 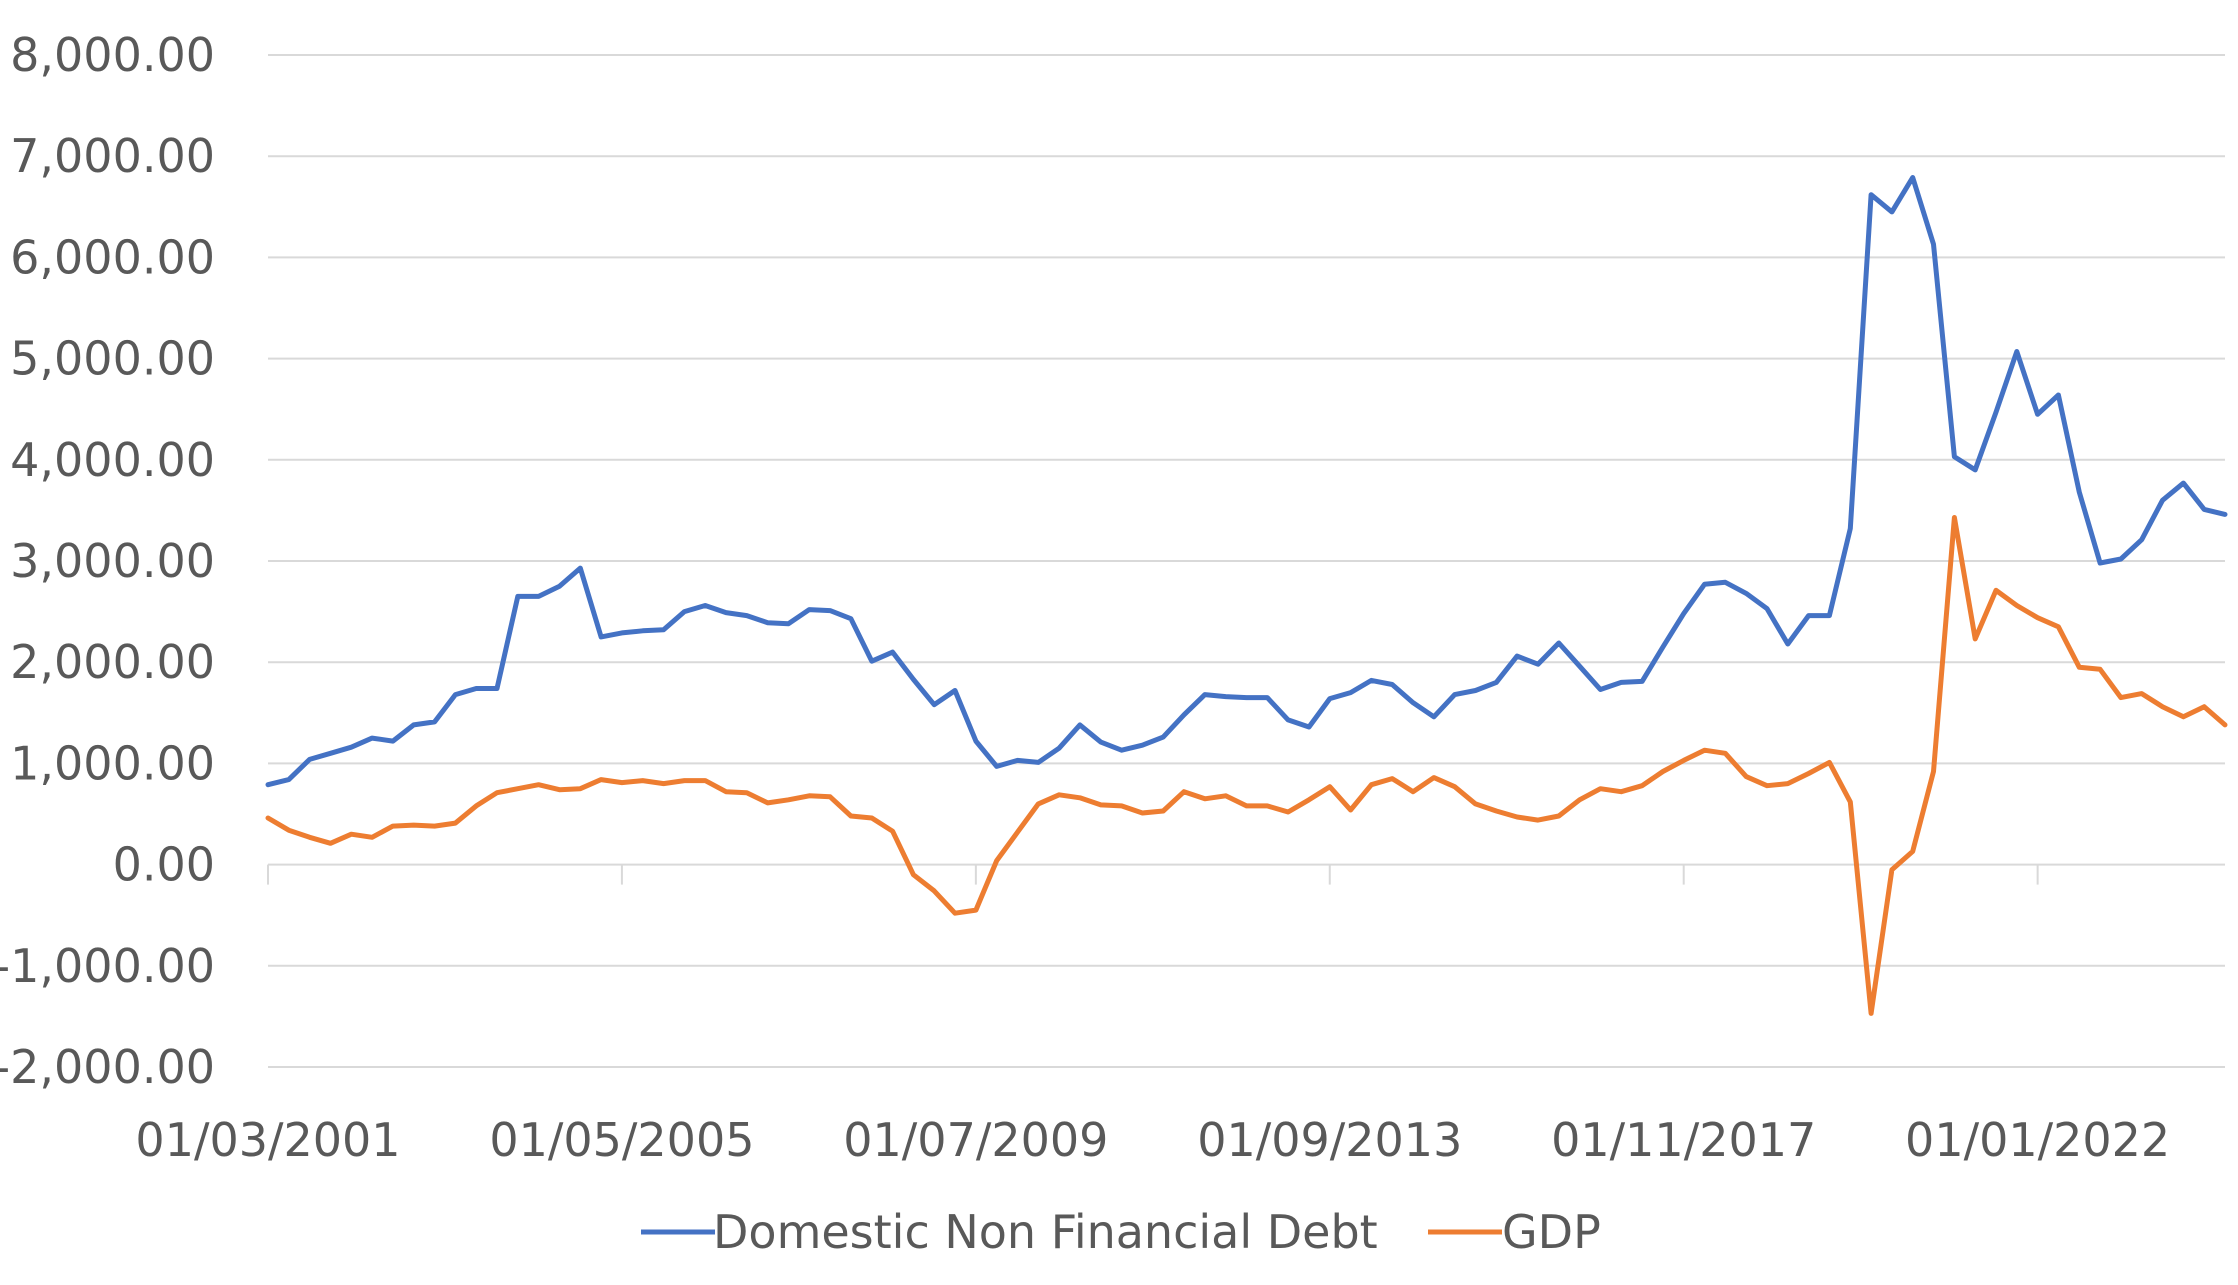 I want to click on y-tick-label: -1,000.00, so click(x=107, y=966).